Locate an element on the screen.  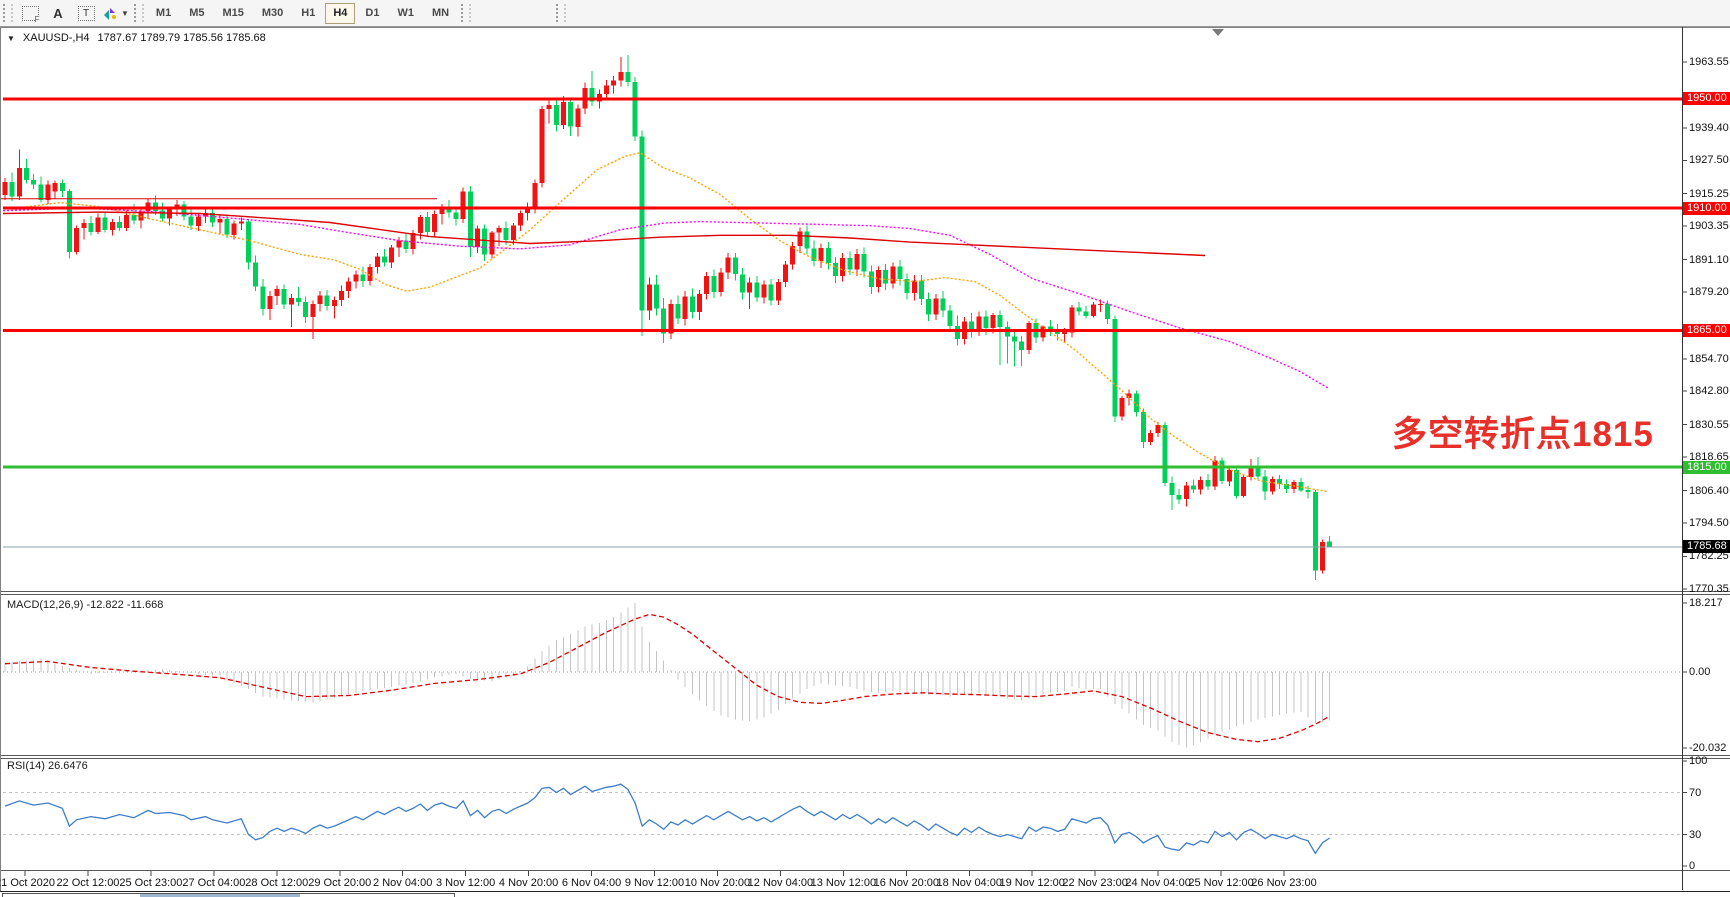
rsi-axis-tick: 0 is located at coordinates (1692, 866).